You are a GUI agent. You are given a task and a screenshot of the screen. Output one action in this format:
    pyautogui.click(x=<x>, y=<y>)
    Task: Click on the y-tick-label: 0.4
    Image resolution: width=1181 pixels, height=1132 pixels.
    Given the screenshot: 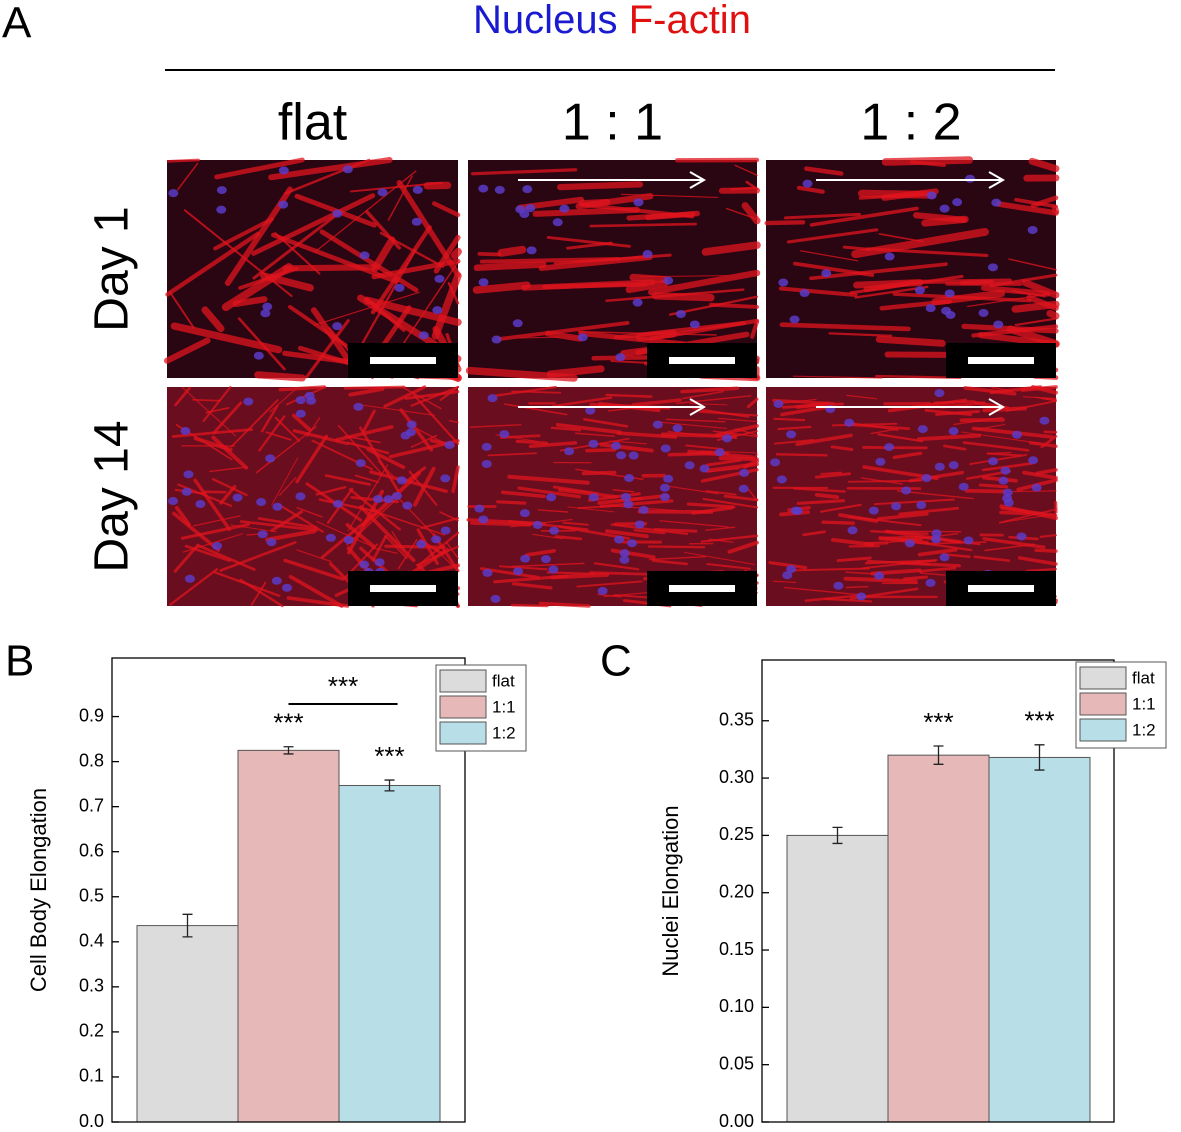 What is the action you would take?
    pyautogui.click(x=91, y=941)
    